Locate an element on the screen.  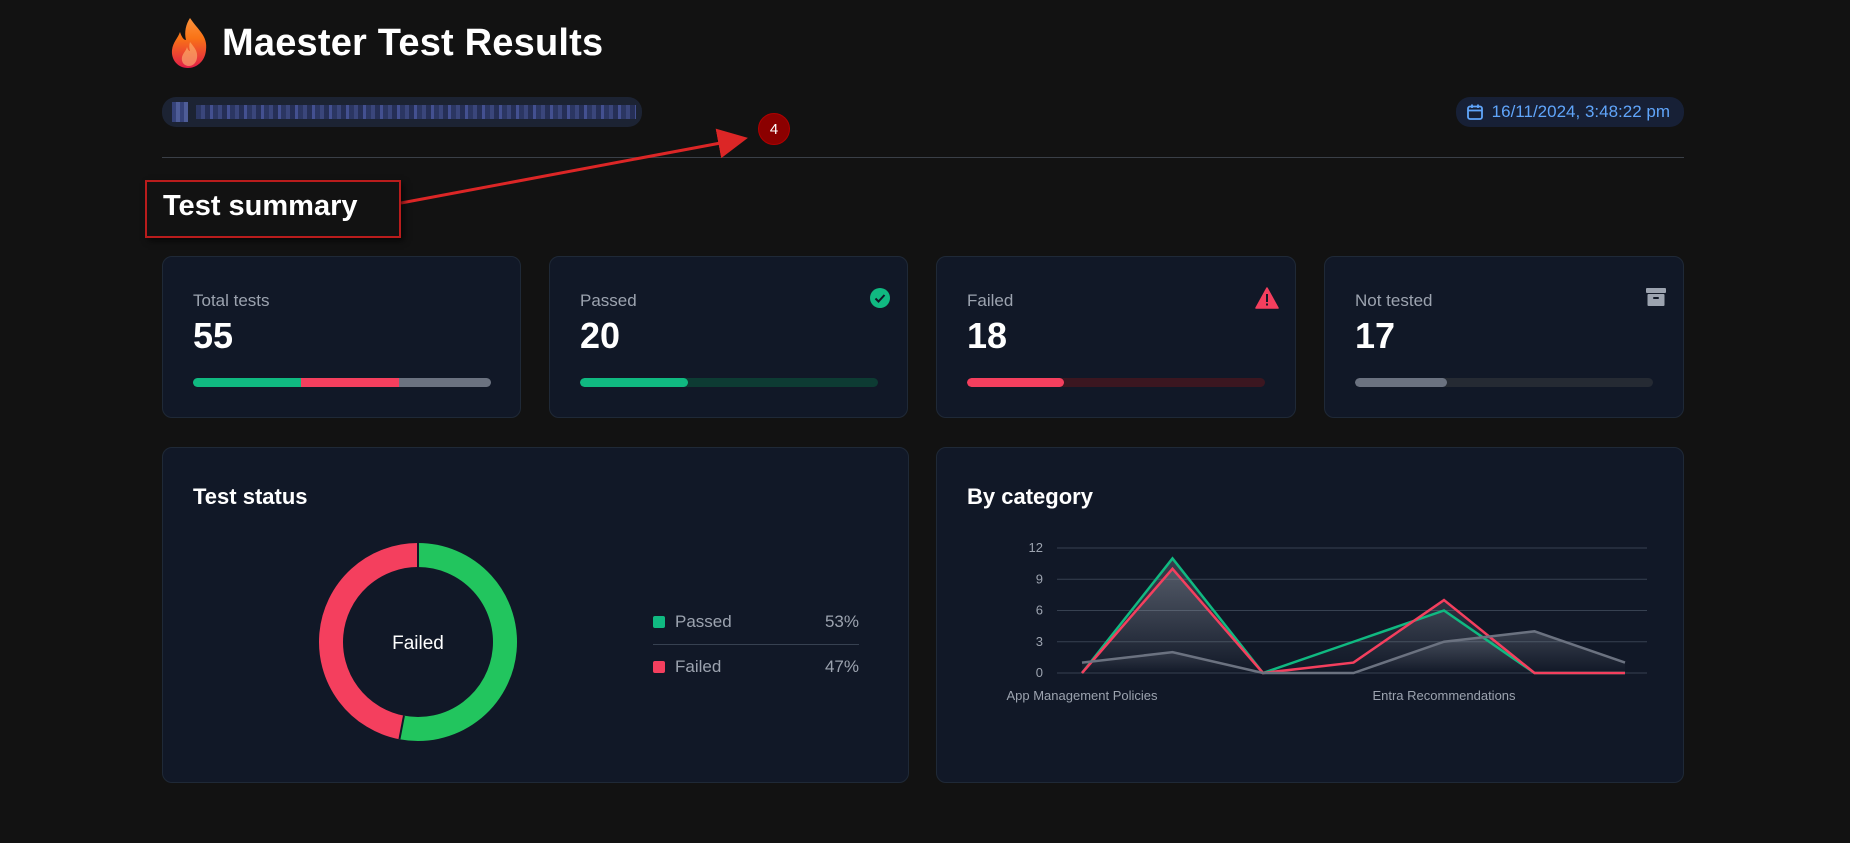
stat-label: Not tested is located at coordinates (1394, 300).